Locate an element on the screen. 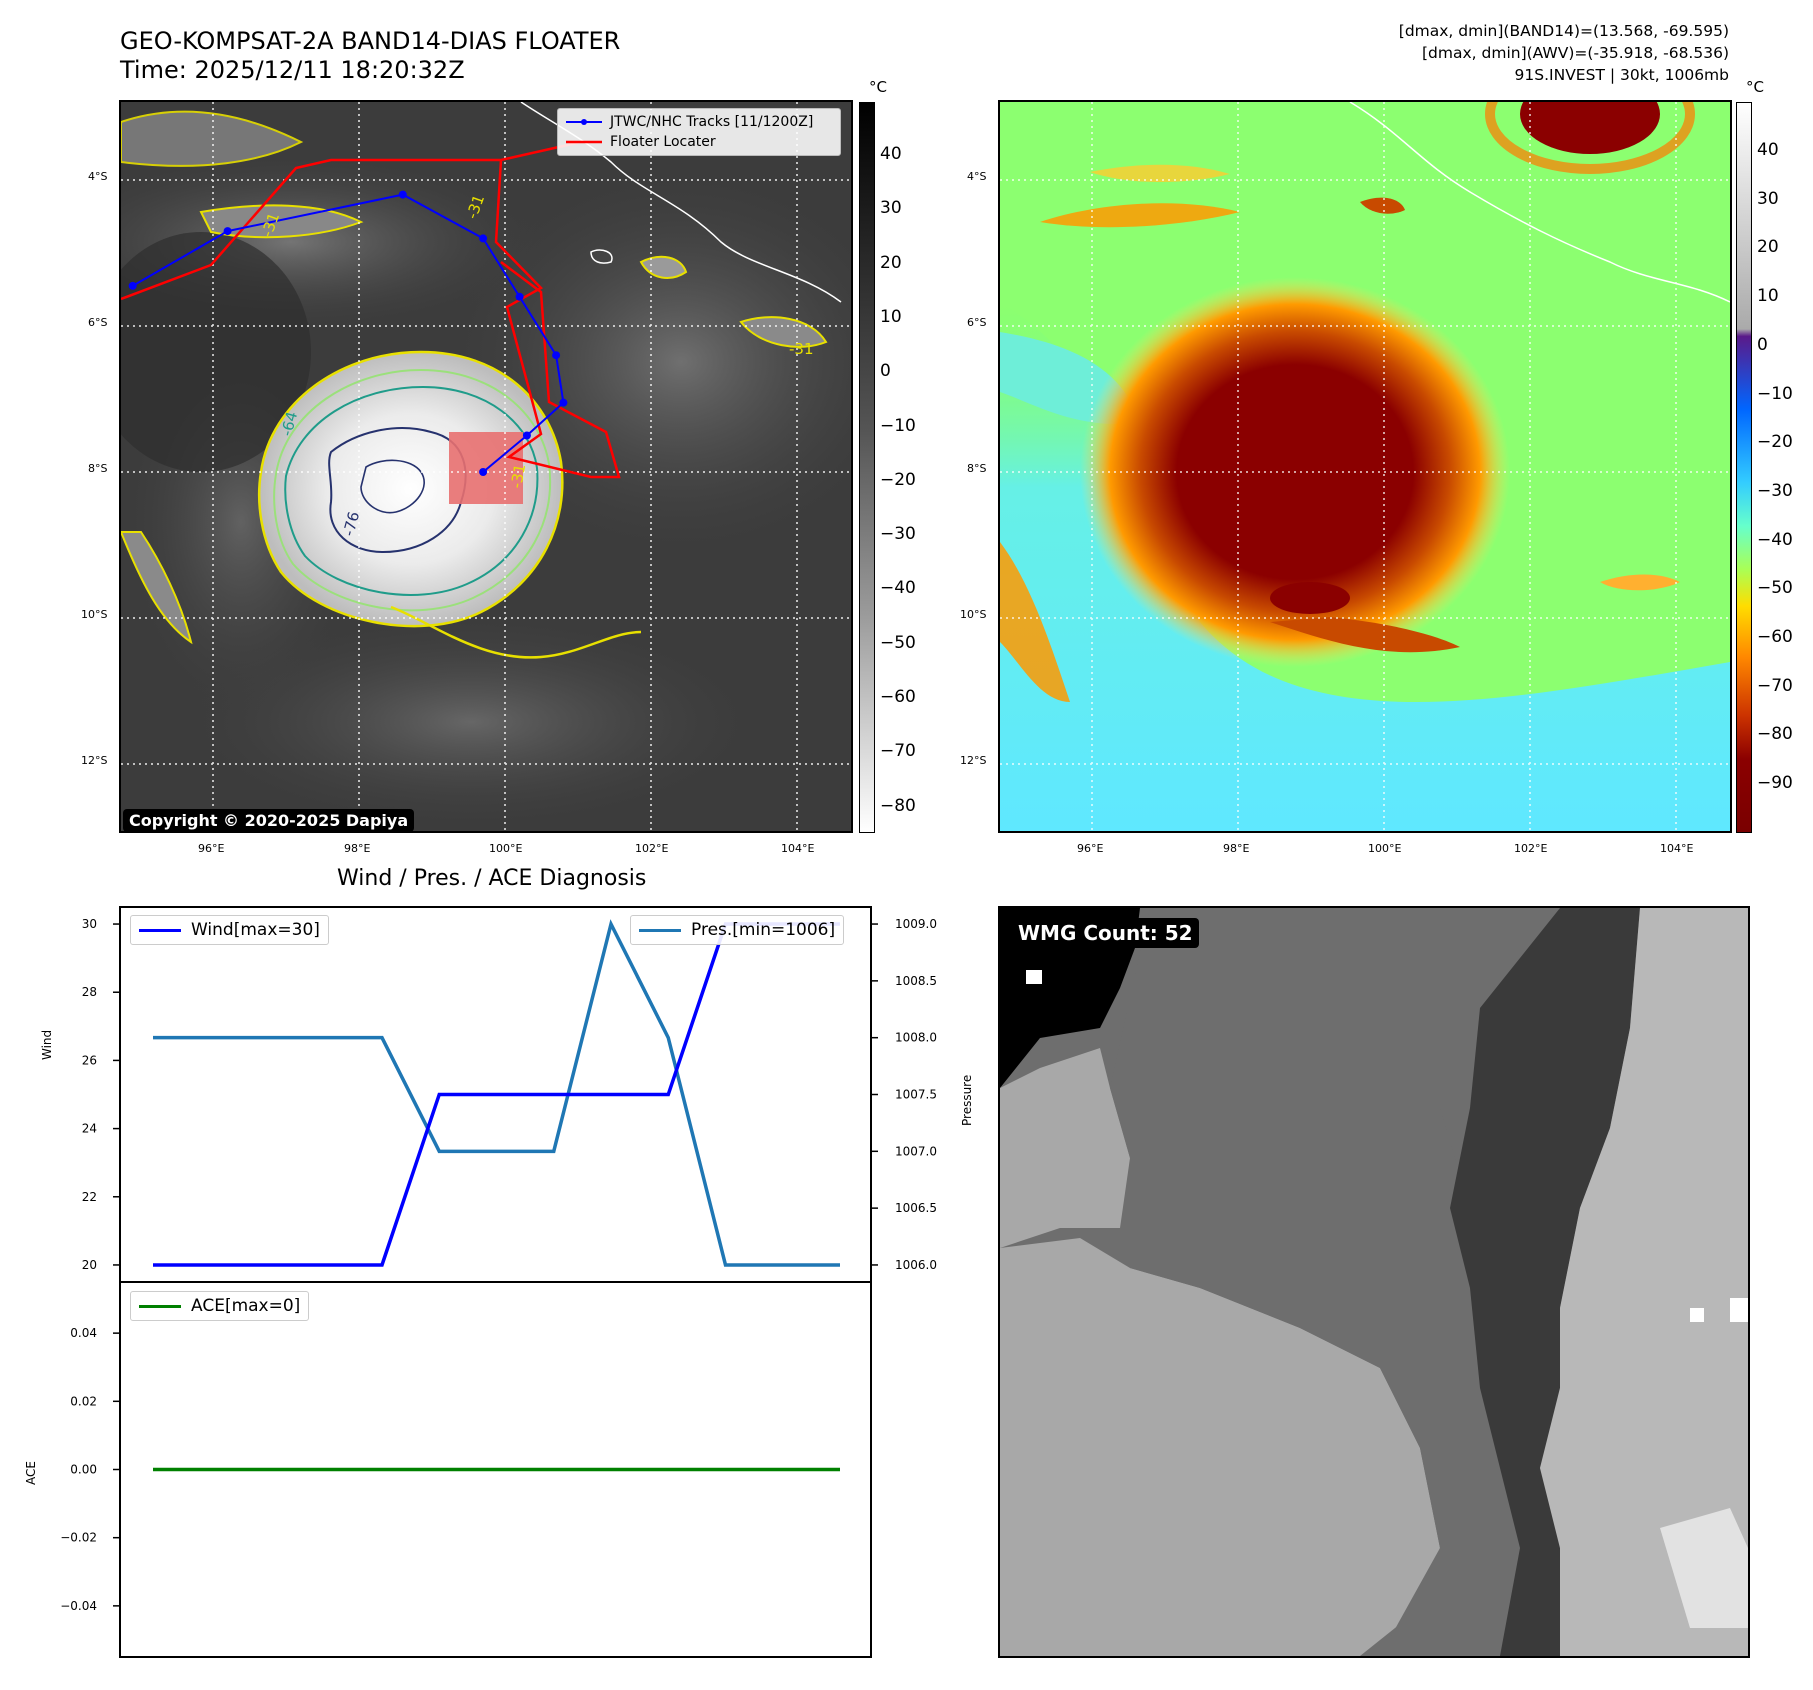 The width and height of the screenshot is (1813, 1690). lon-label: 98°E is located at coordinates (357, 848).